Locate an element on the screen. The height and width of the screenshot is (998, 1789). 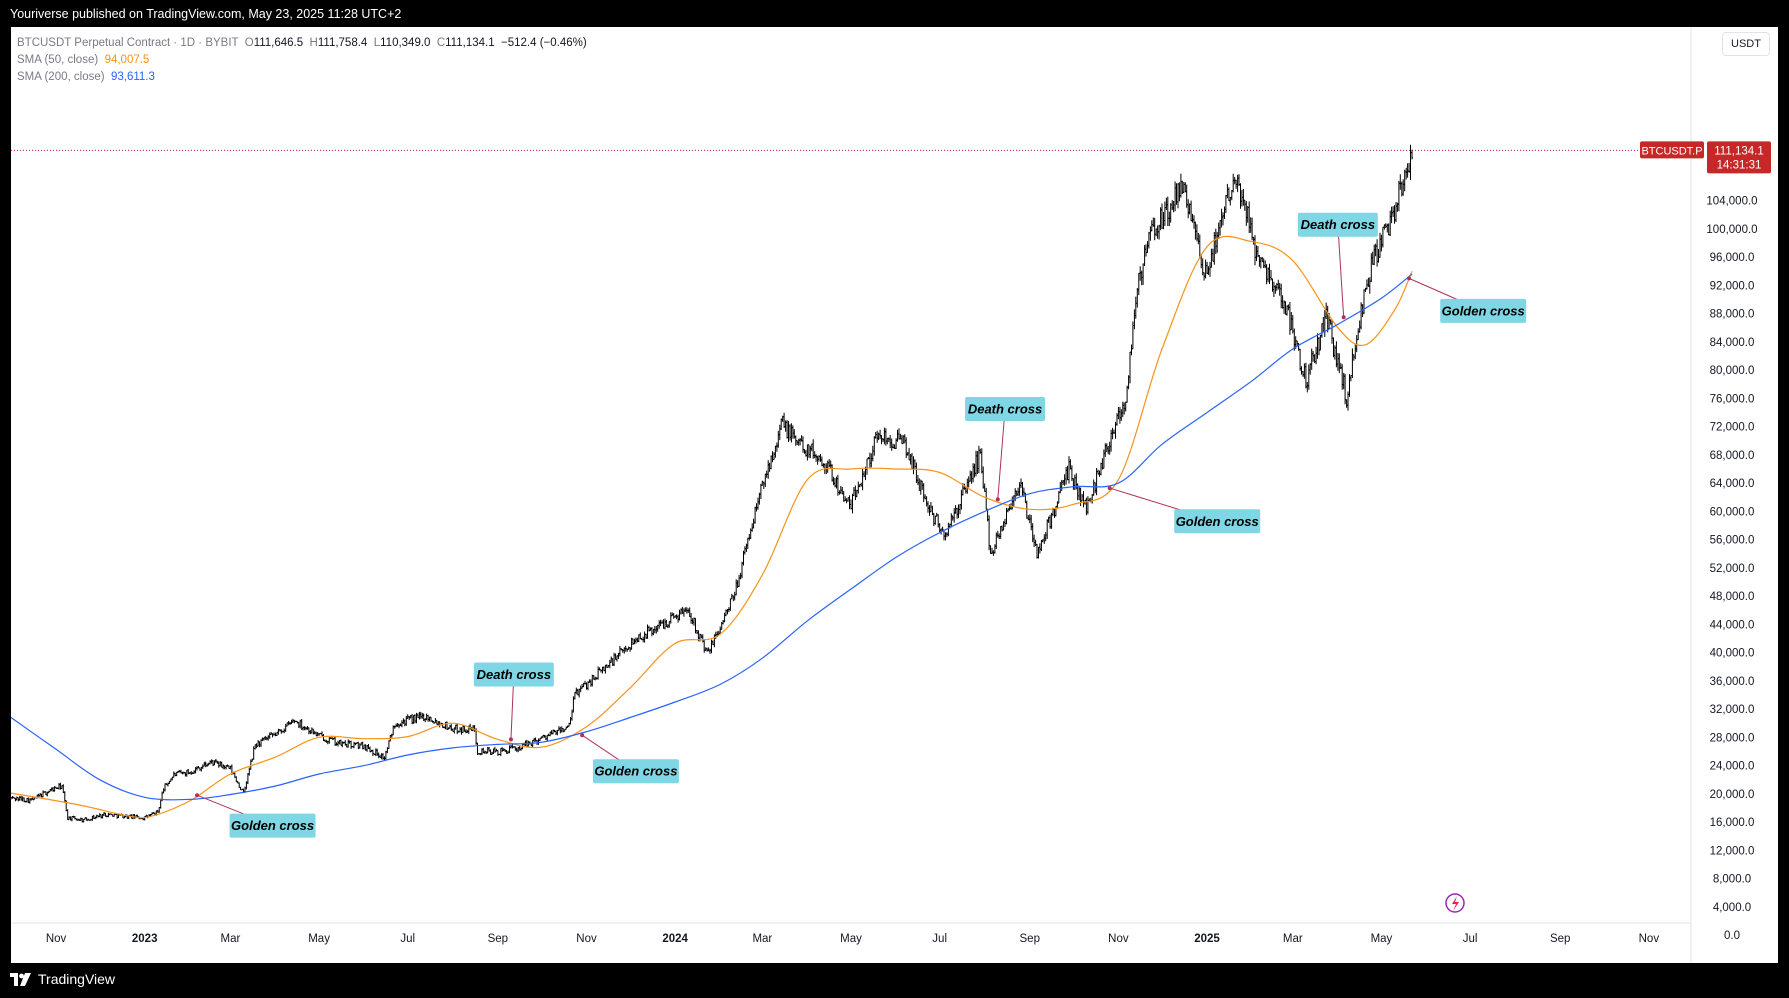
last-price-tag is located at coordinates (1739, 157).